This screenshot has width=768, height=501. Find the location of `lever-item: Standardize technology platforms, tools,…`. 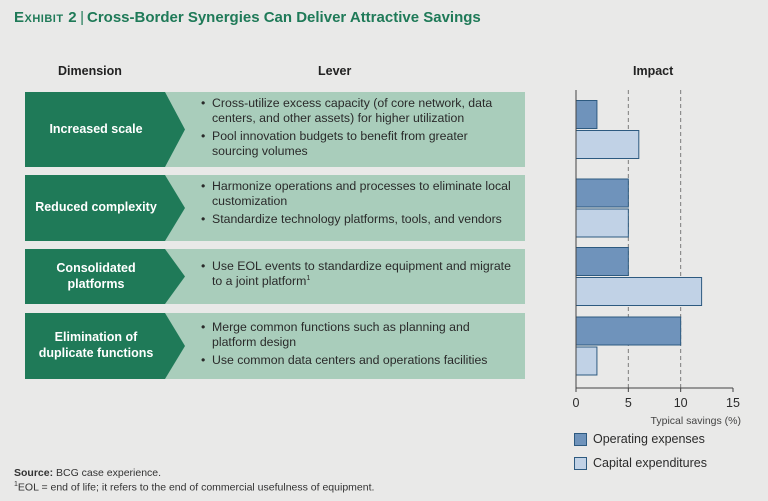

lever-item: Standardize technology platforms, tools,… is located at coordinates (359, 220).